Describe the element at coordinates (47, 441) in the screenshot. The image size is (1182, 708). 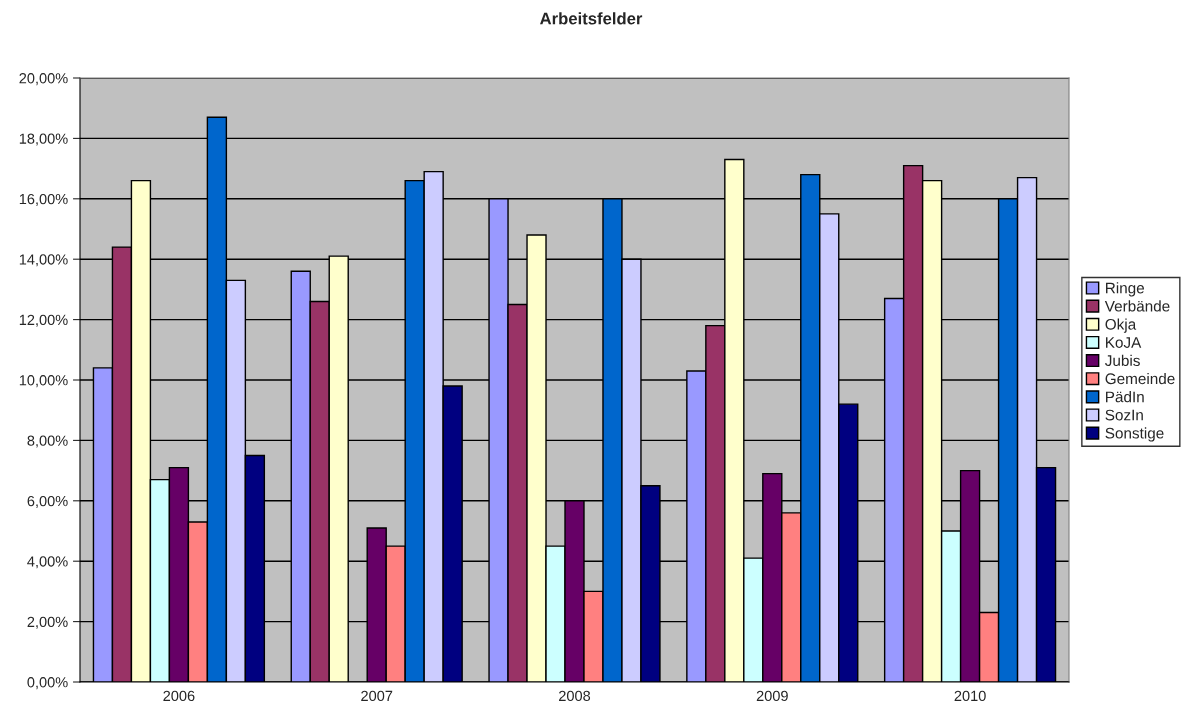
I see `y-tick-label: 8,00%` at that location.